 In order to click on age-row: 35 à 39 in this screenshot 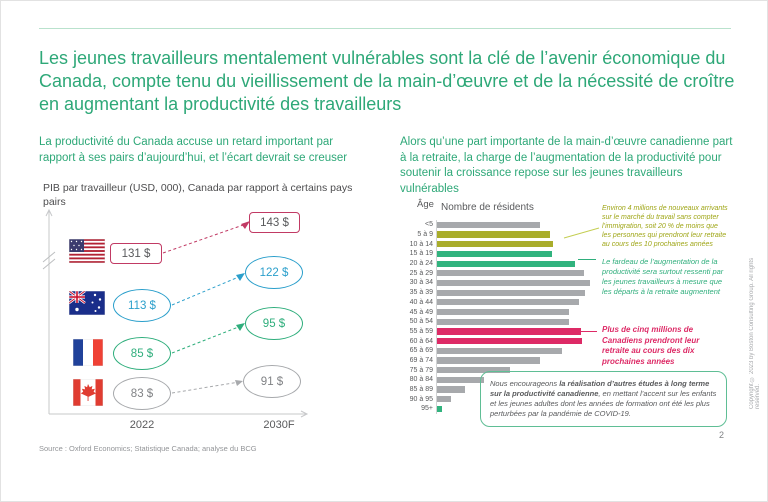, I will do `click(494, 293)`.